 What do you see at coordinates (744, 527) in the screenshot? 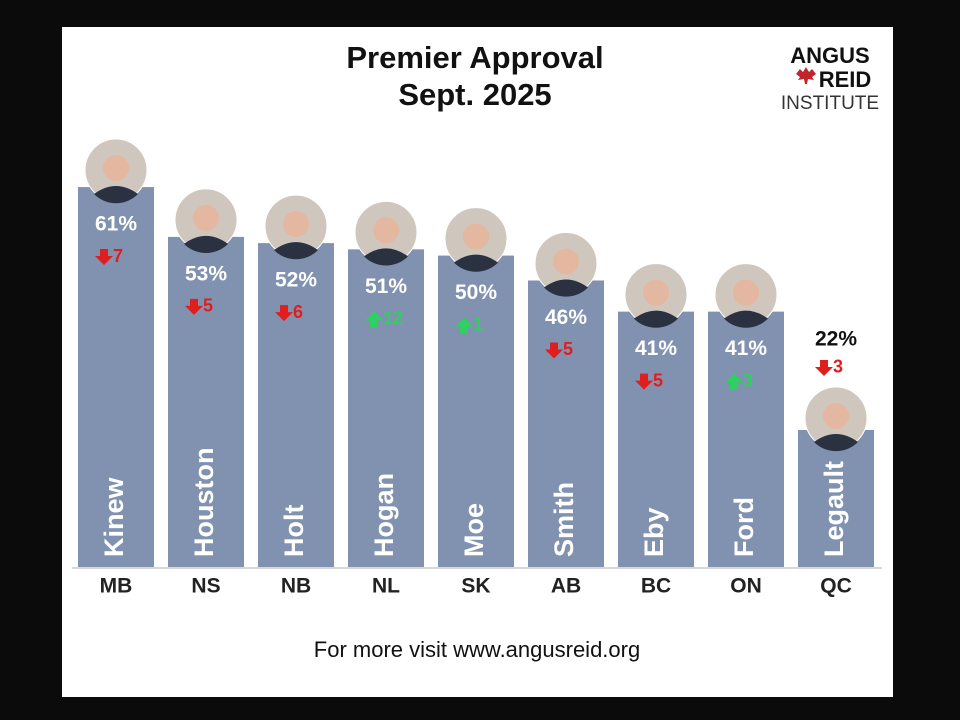
I see `premier-name: Ford` at bounding box center [744, 527].